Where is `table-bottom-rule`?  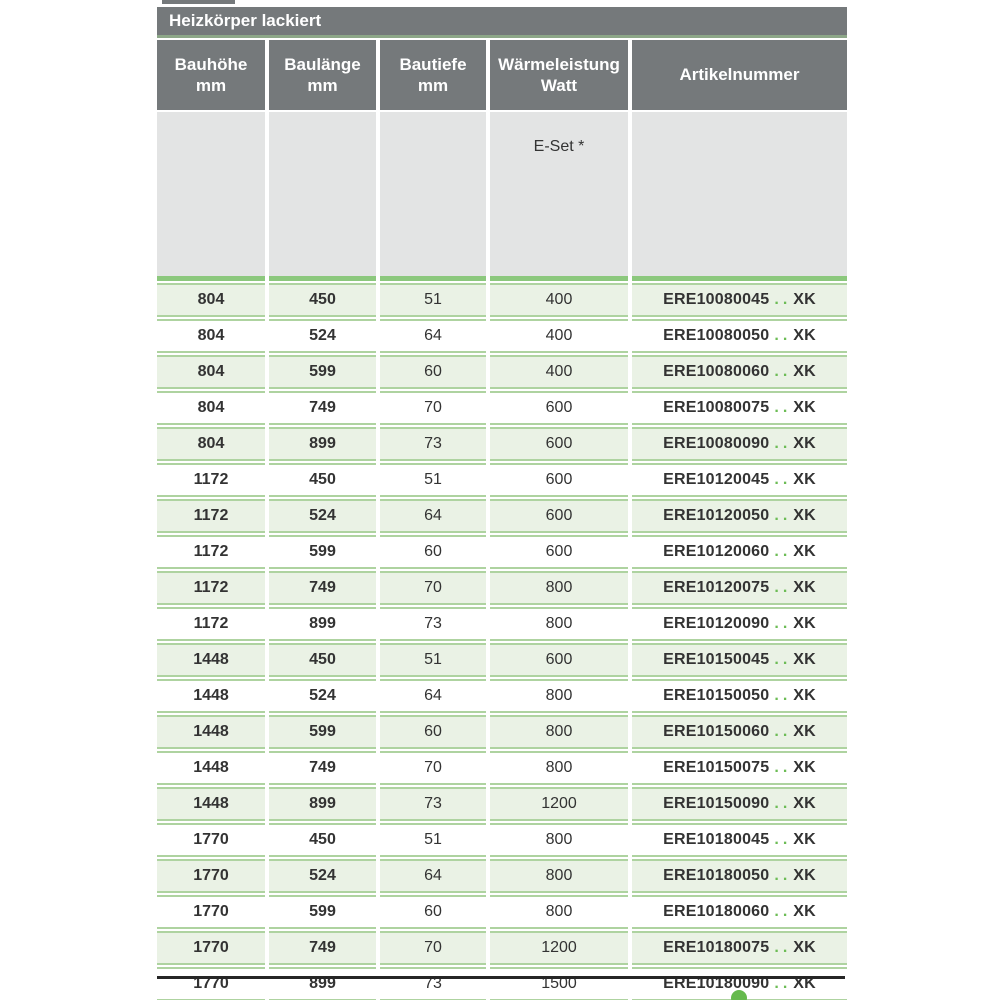
table-bottom-rule is located at coordinates (501, 977).